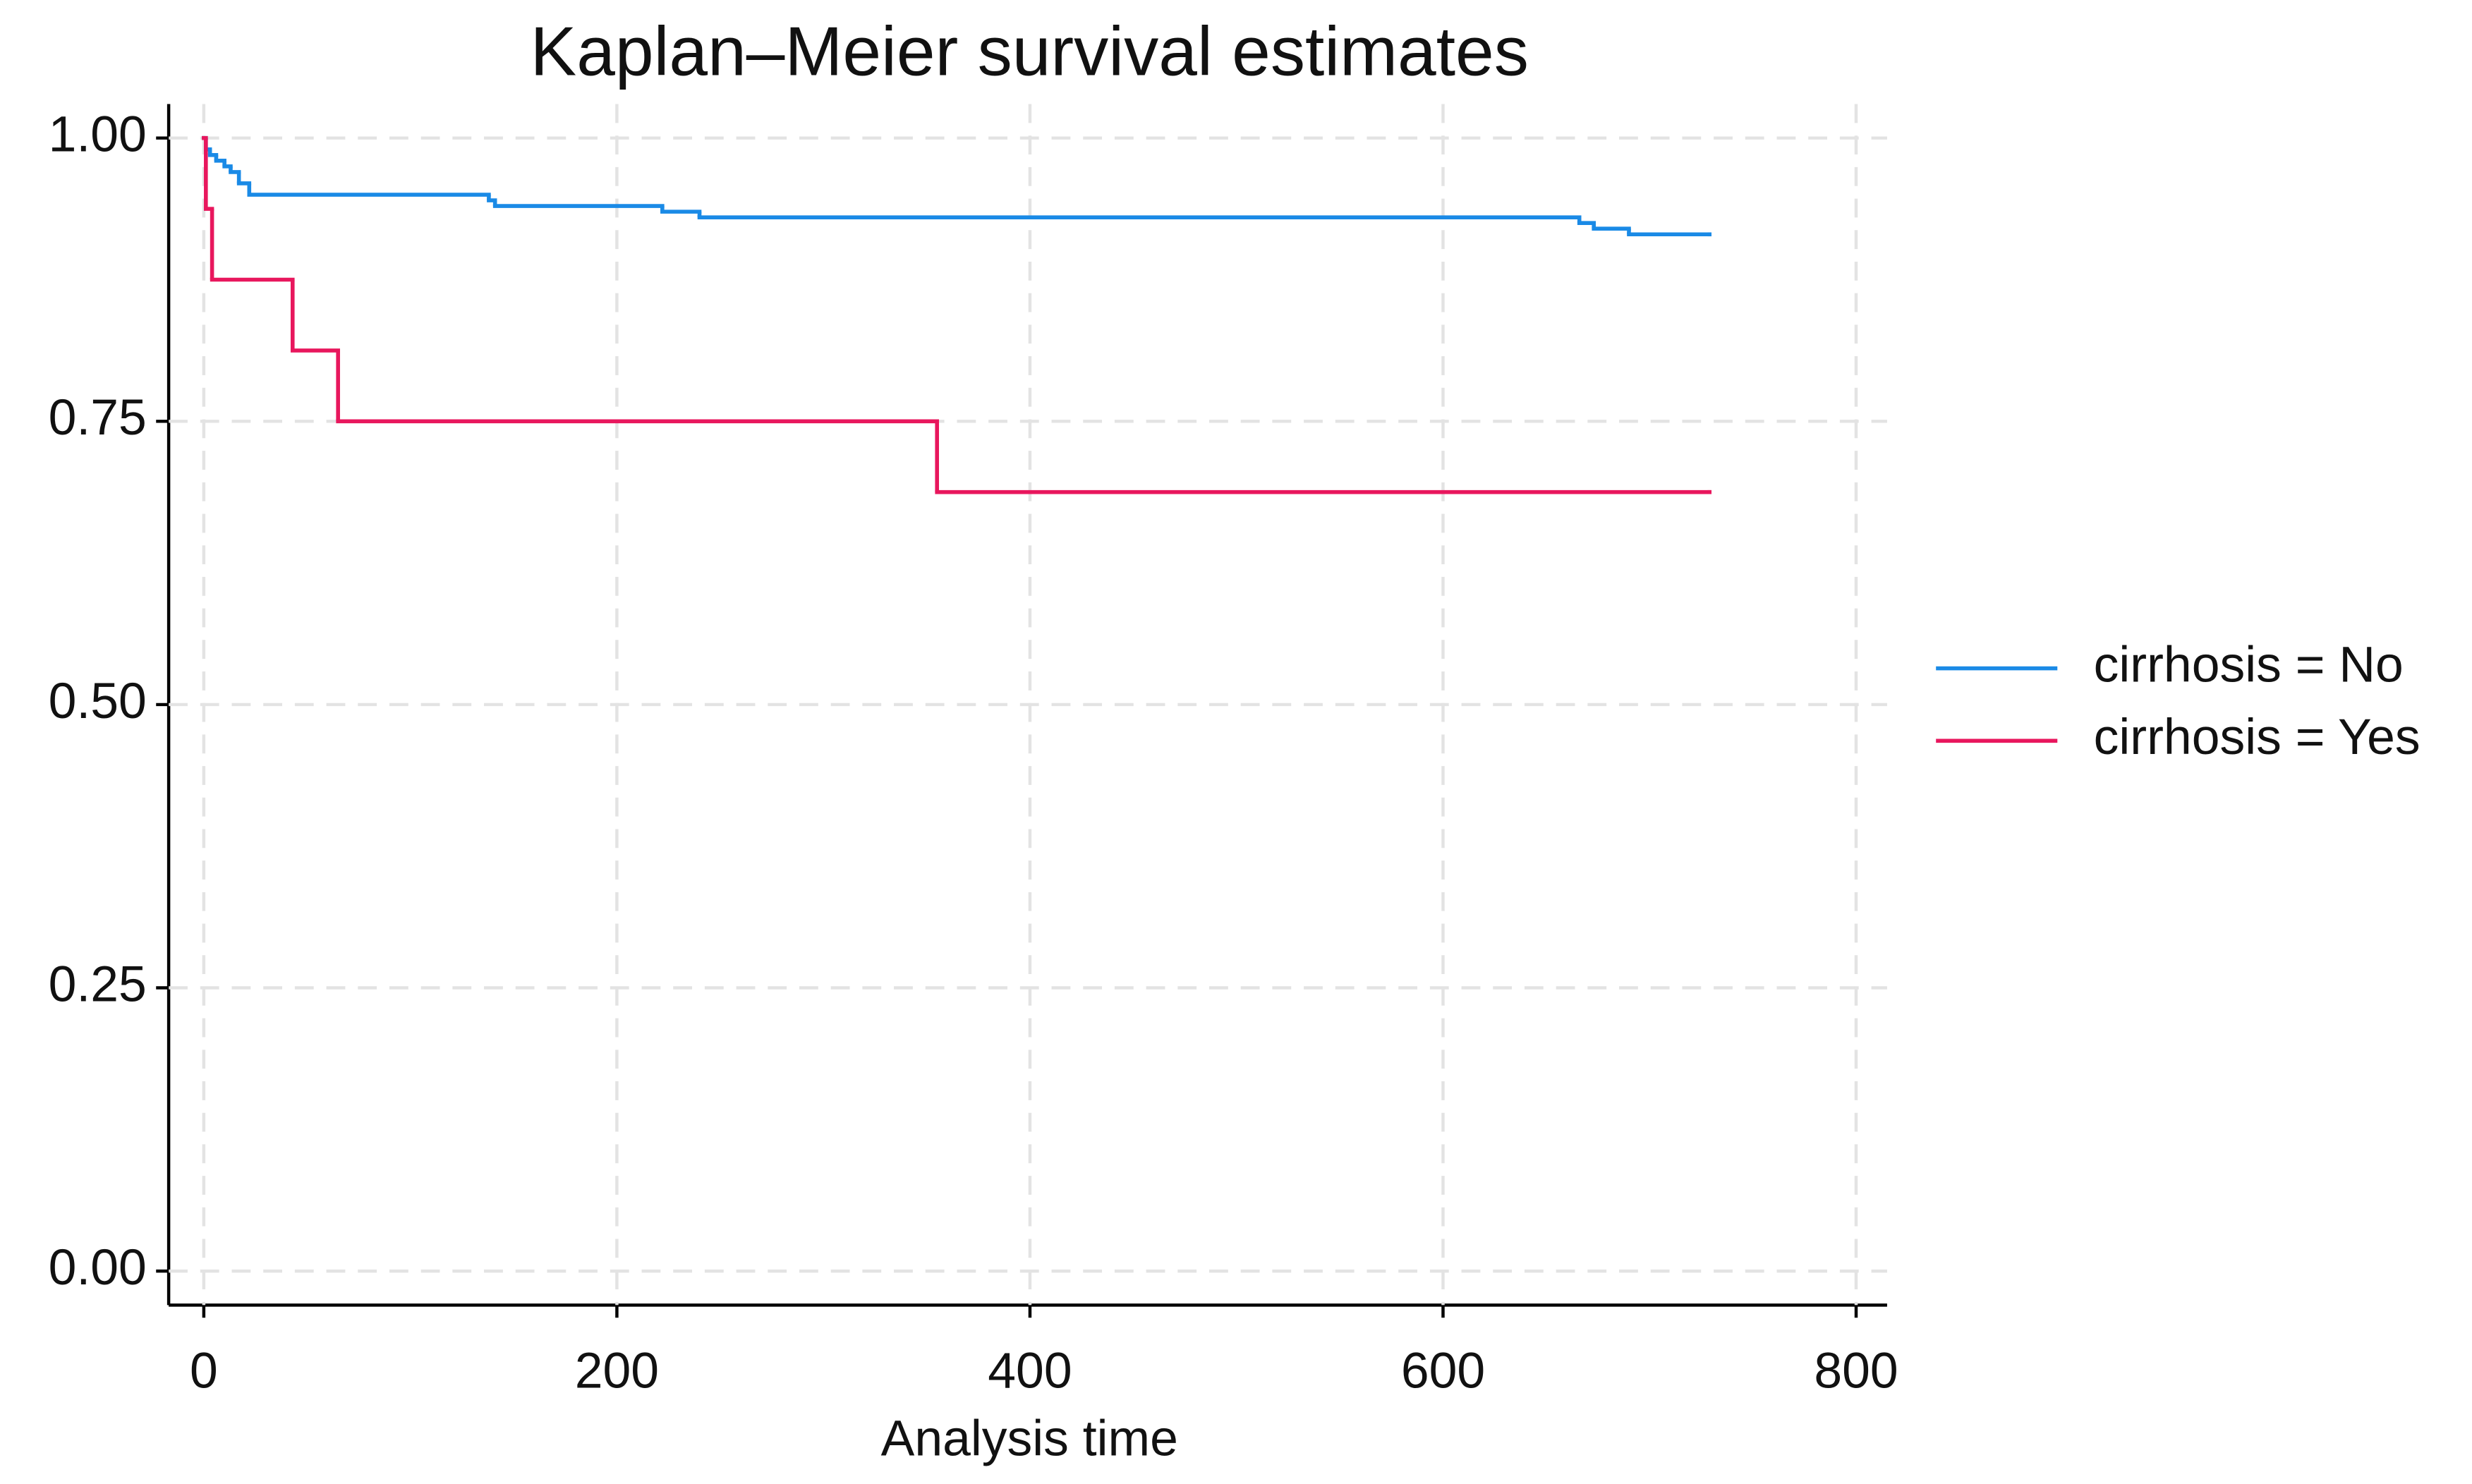  I want to click on x-tick-label: 600, so click(1443, 1371).